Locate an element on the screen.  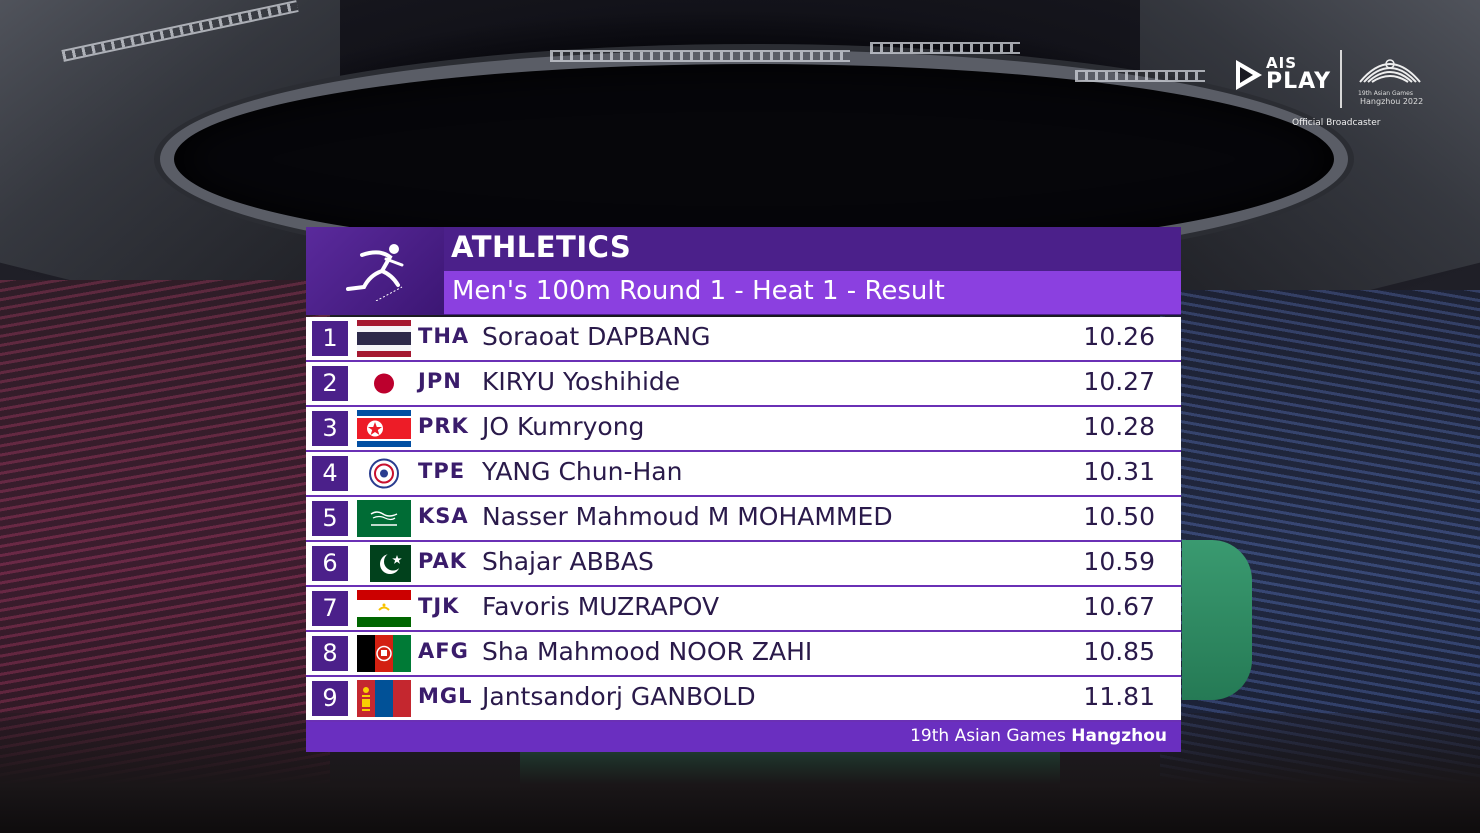
athlete-name: Favoris MUZRAPOV is located at coordinates (601, 606).